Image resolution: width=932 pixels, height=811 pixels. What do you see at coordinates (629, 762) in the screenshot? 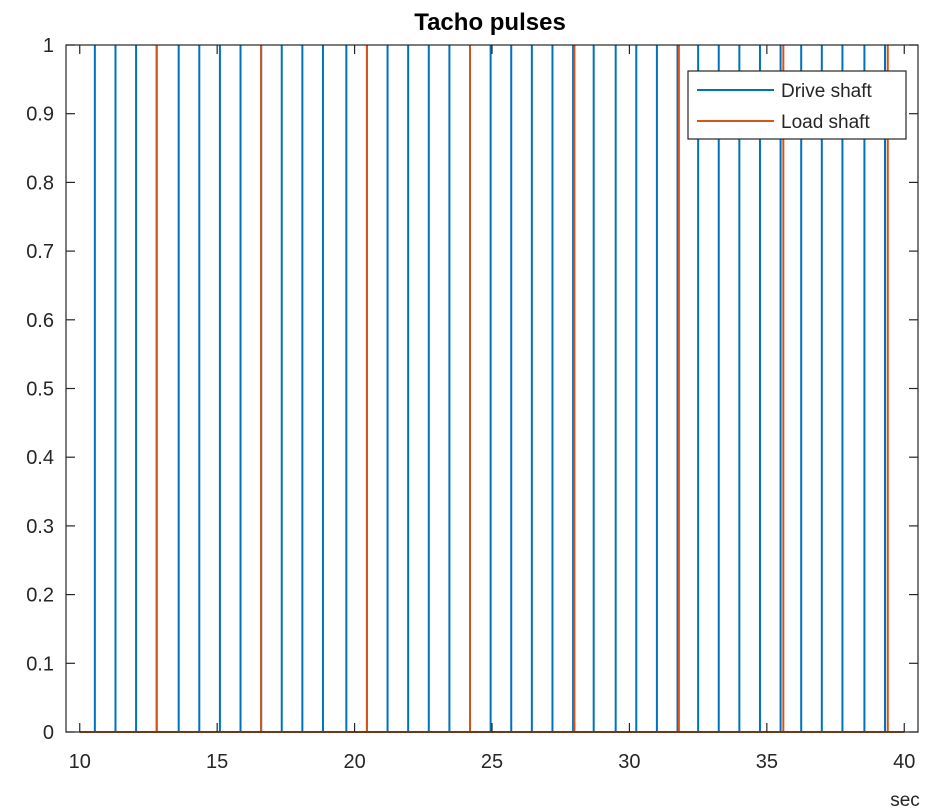
I see `x-tick-label-4: 30` at bounding box center [629, 762].